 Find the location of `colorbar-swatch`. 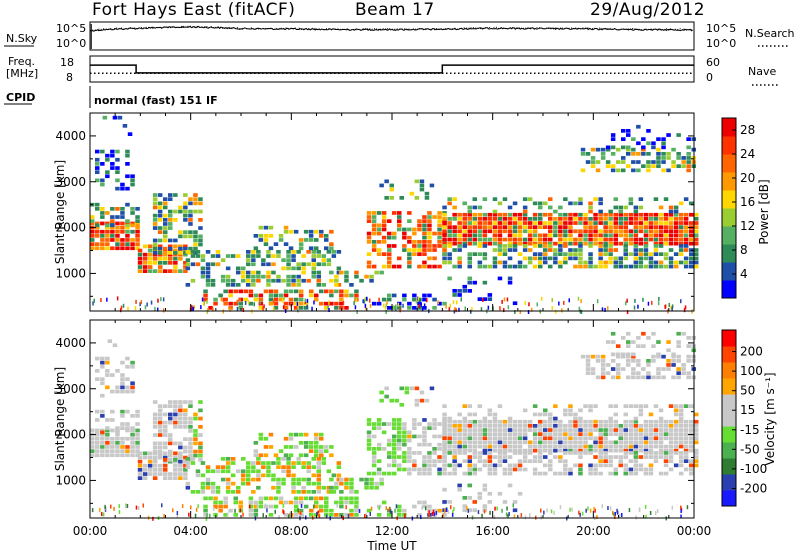

colorbar-swatch is located at coordinates (729, 386).